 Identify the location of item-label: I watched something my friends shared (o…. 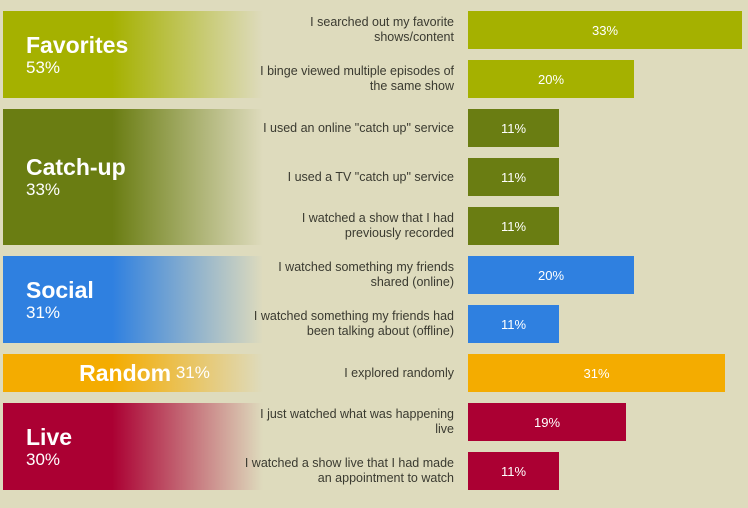
(366, 274).